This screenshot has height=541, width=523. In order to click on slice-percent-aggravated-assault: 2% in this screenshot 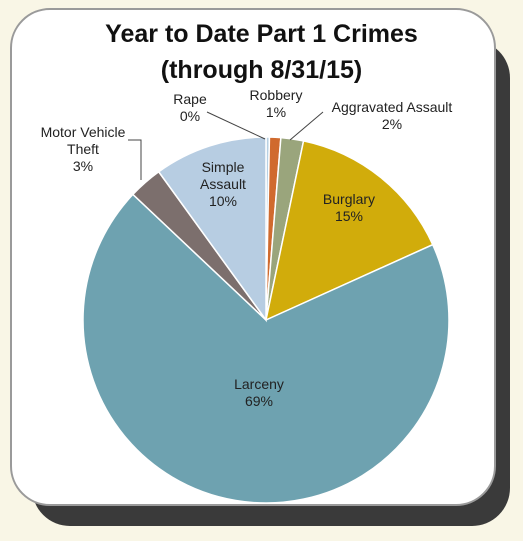, I will do `click(392, 124)`.